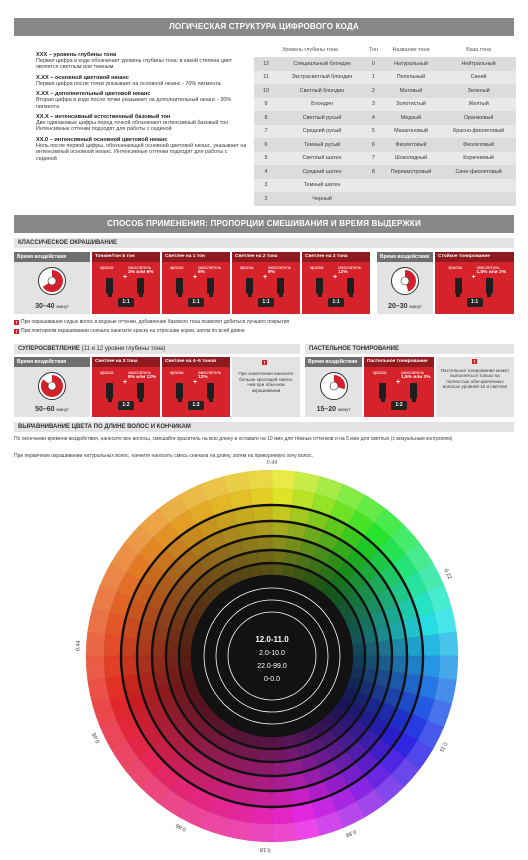  I want to click on oxidant-percent: 9%, so click(271, 272).